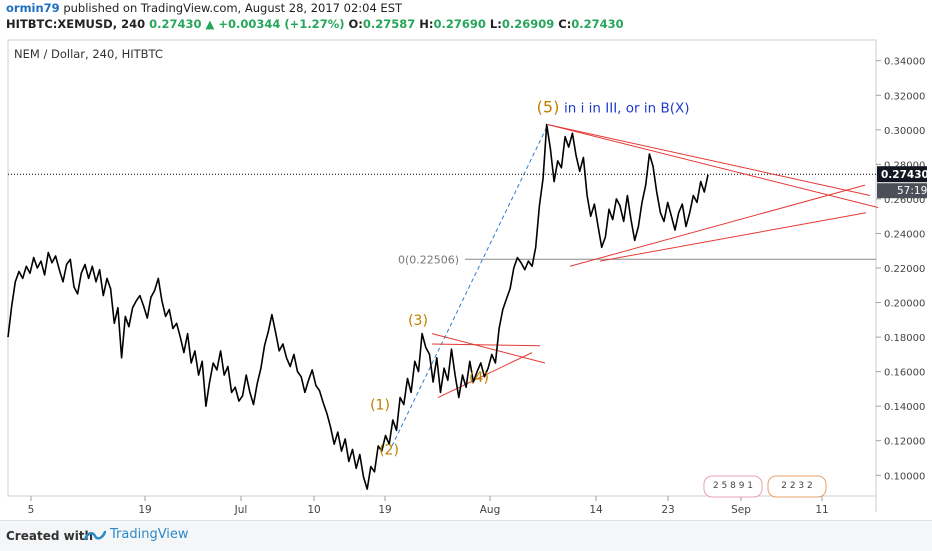  What do you see at coordinates (904, 131) in the screenshot?
I see `y-tick-label: 0.30000` at bounding box center [904, 131].